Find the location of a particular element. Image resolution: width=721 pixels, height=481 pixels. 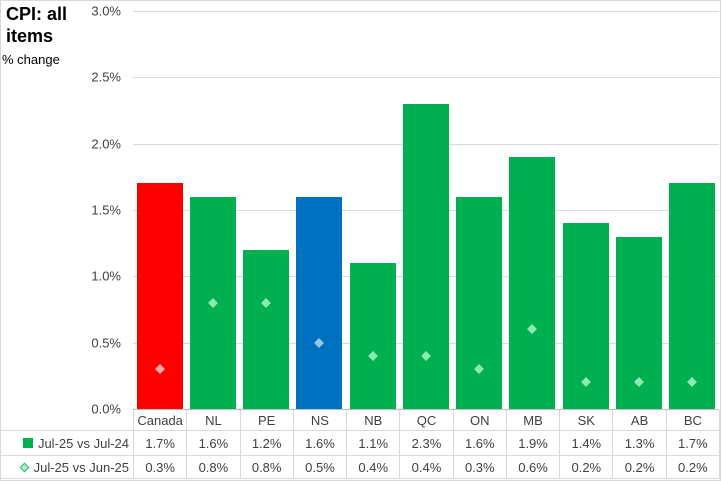

legend-diamond-icon is located at coordinates (24, 467).